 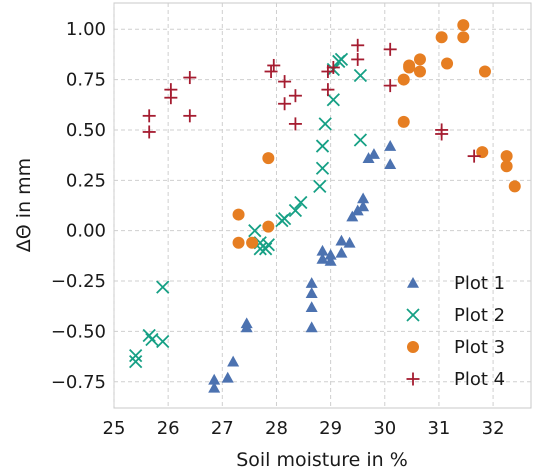 What do you see at coordinates (168, 428) in the screenshot?
I see `x-tick-label: 26` at bounding box center [168, 428].